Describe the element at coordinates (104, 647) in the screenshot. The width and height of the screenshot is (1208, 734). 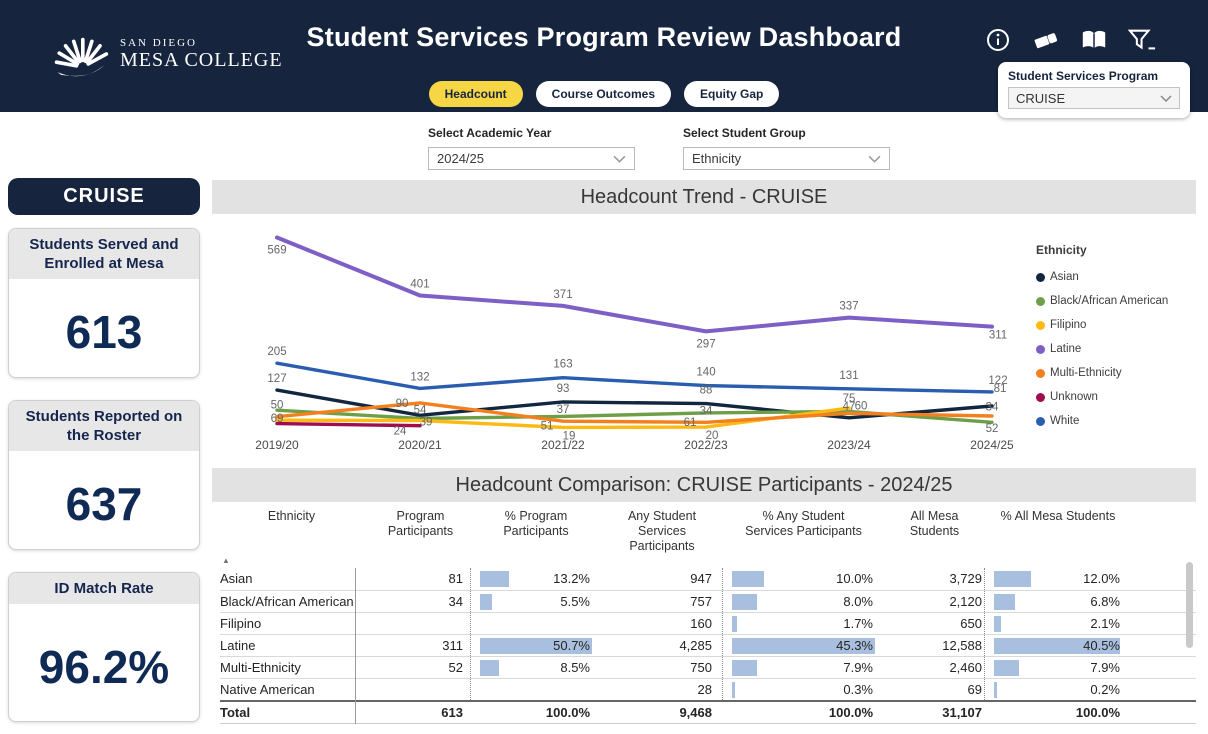
I see `kpi-card: ID Match Rate 96.2%` at that location.